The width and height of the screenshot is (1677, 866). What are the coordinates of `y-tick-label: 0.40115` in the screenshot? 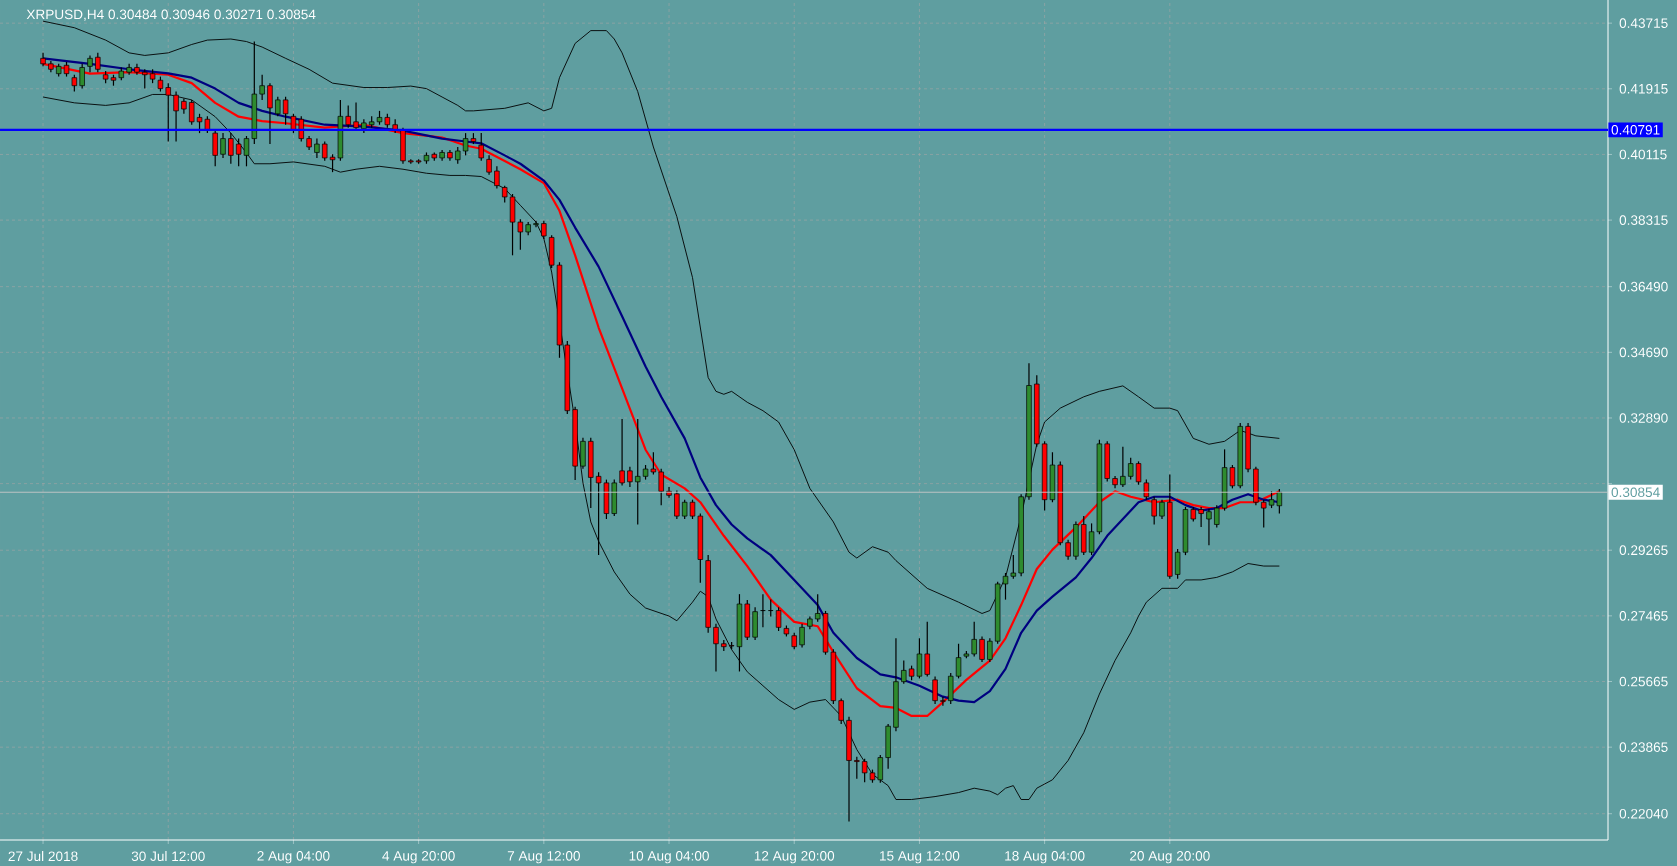 It's located at (1643, 154).